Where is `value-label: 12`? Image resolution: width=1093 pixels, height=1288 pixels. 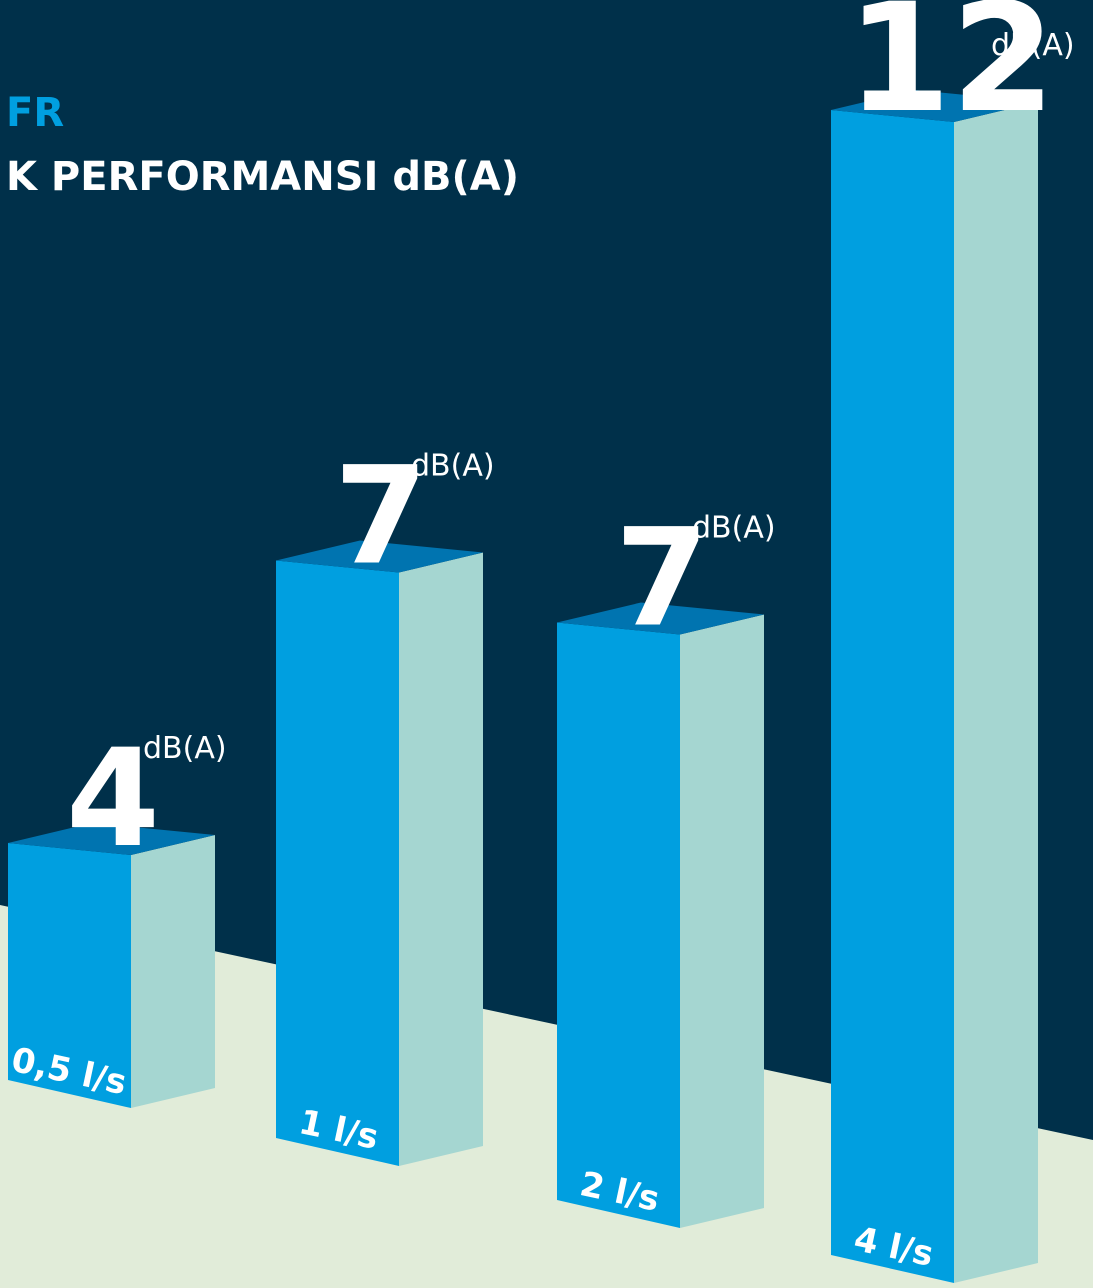 value-label: 12 is located at coordinates (951, 73).